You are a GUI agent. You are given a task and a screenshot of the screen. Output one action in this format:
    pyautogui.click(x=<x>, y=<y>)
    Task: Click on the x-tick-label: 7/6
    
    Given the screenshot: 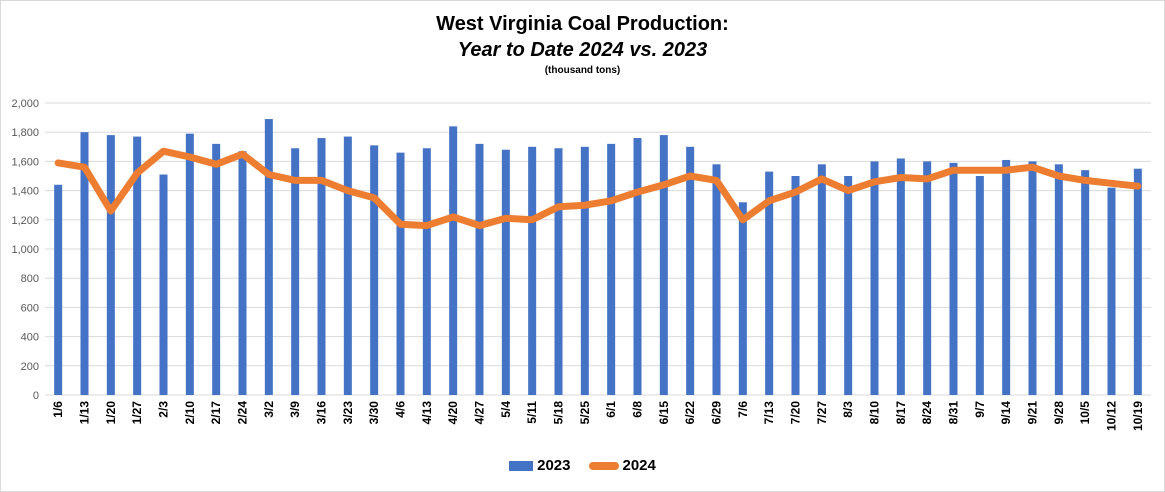 What is the action you would take?
    pyautogui.click(x=743, y=409)
    